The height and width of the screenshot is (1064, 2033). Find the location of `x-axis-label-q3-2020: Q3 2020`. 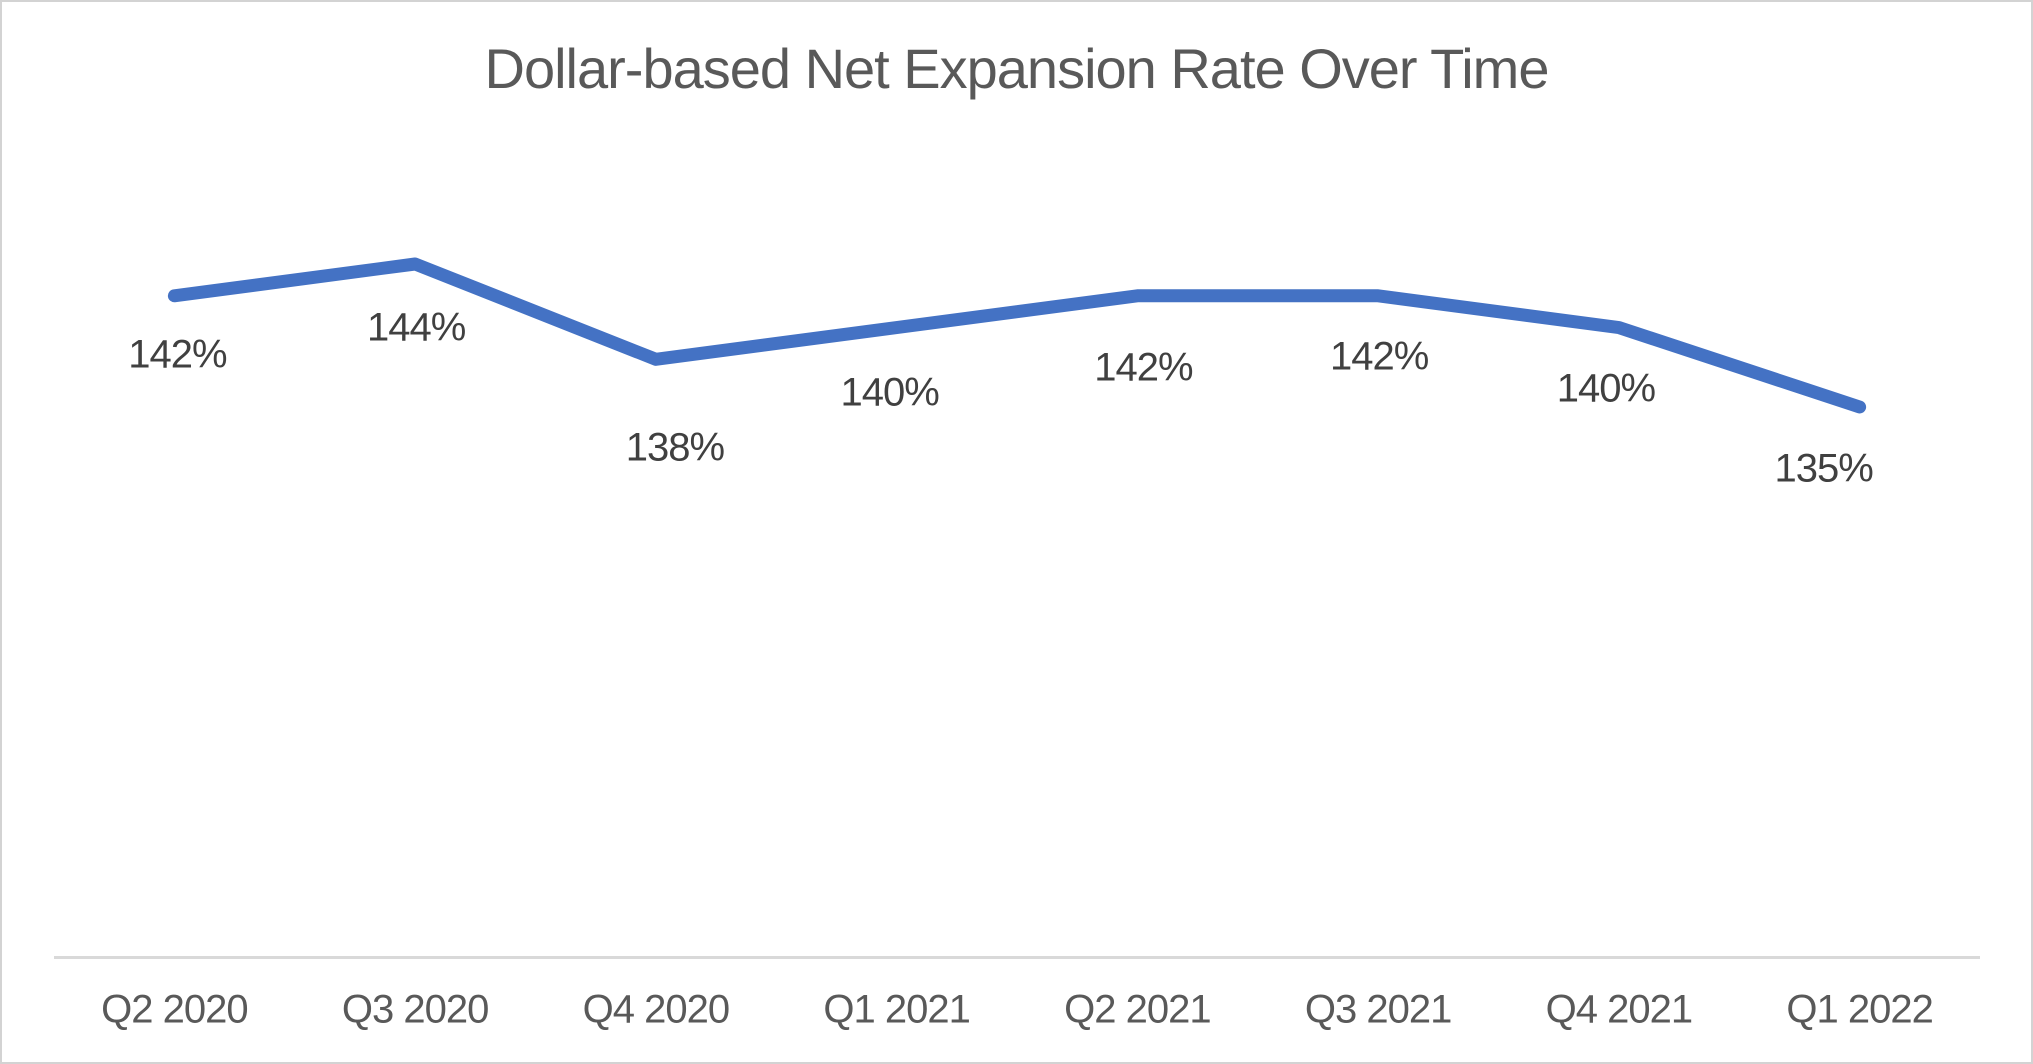

x-axis-label-q3-2020: Q3 2020 is located at coordinates (415, 1009).